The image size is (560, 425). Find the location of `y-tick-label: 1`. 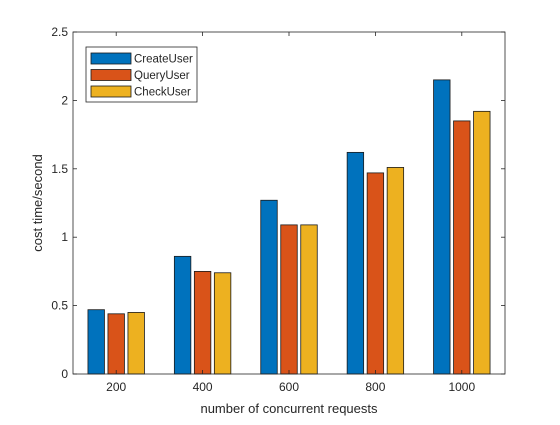

y-tick-label: 1 is located at coordinates (64, 237).